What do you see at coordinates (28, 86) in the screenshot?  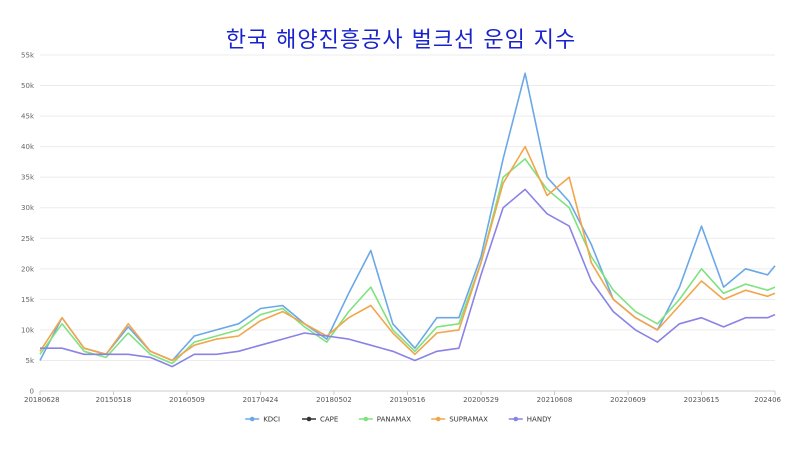 I see `y-tick-label: 50k` at bounding box center [28, 86].